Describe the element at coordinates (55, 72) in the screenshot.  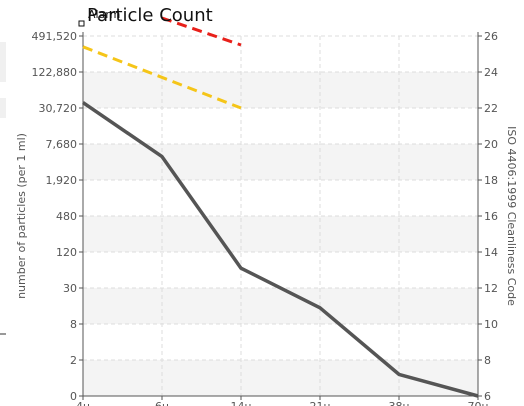
I see `y-tick-label: 122,880` at that location.